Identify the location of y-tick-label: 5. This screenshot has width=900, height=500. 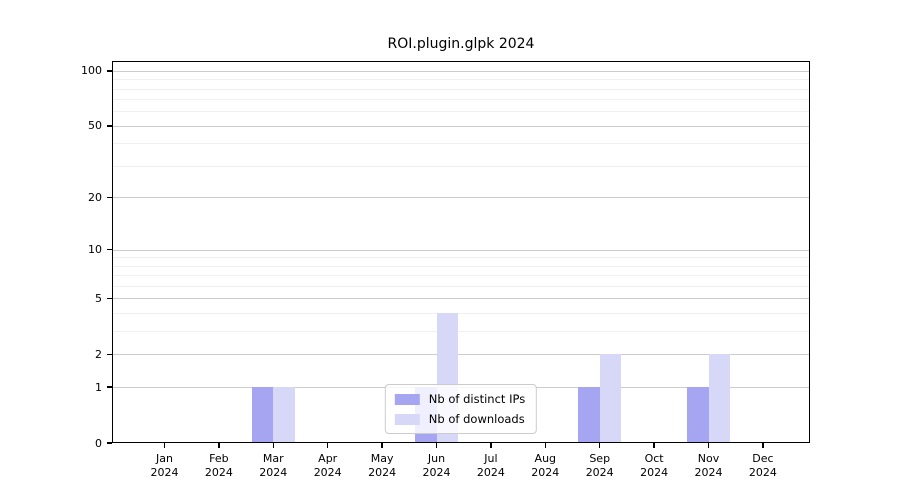
(98, 298).